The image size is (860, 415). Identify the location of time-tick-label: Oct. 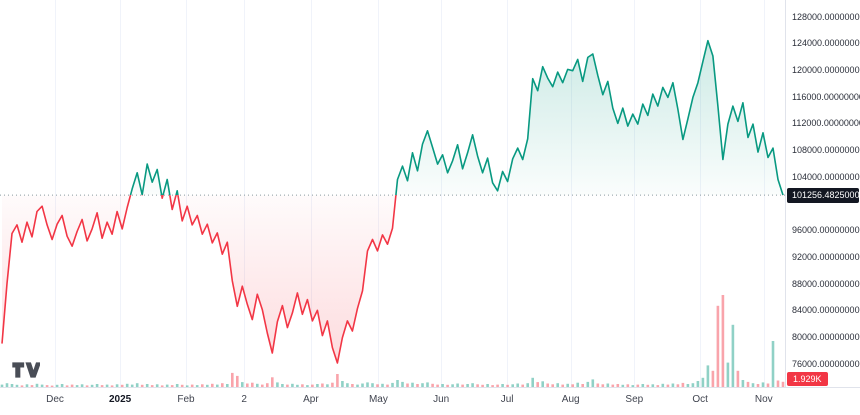
(700, 399).